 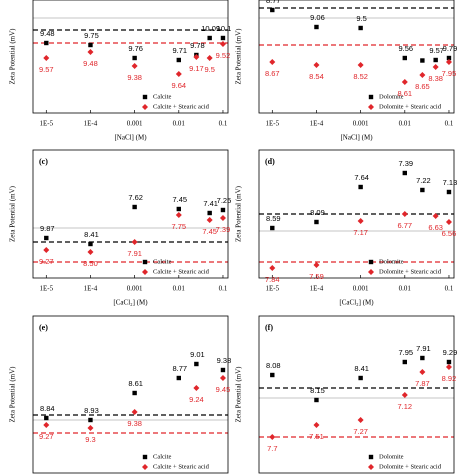 I want to click on point-label: 9.06, so click(x=317, y=17).